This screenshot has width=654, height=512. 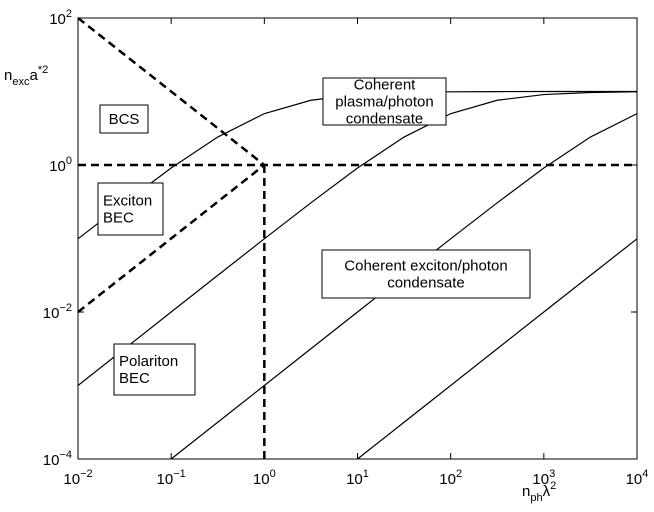 What do you see at coordinates (536, 498) in the screenshot?
I see `x-axis-label-sub: ph` at bounding box center [536, 498].